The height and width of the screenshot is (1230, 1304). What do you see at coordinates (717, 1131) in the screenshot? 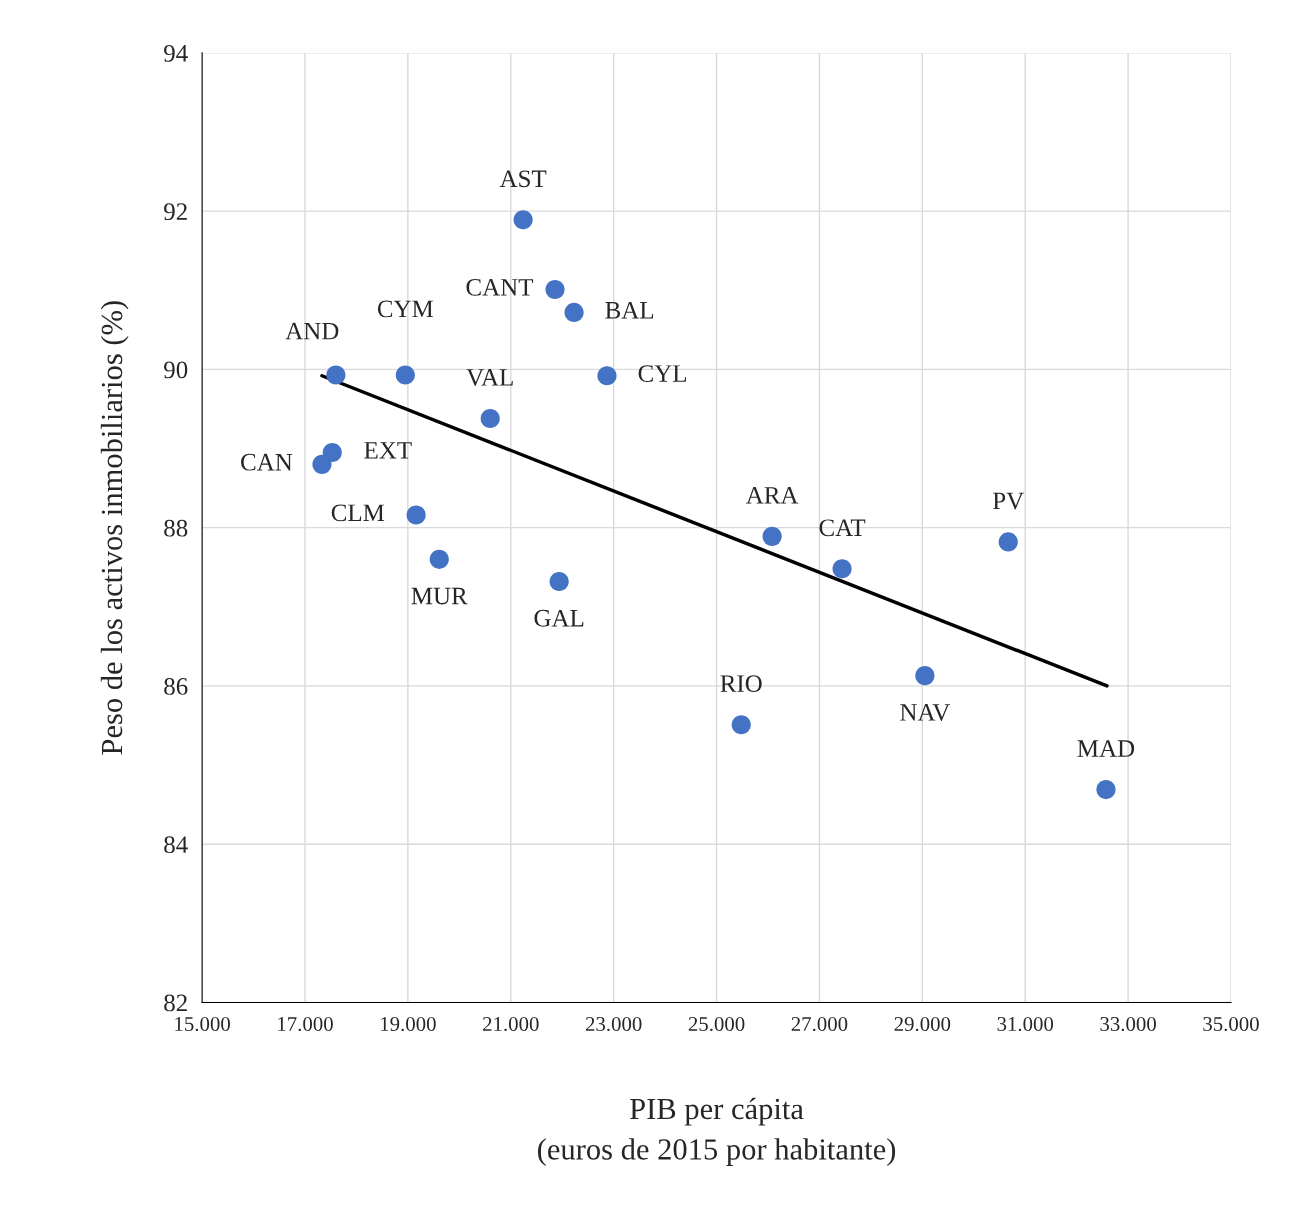
I see `x-axis-title: PIB per cápita (euros de 2015 por habitante)` at bounding box center [717, 1131].